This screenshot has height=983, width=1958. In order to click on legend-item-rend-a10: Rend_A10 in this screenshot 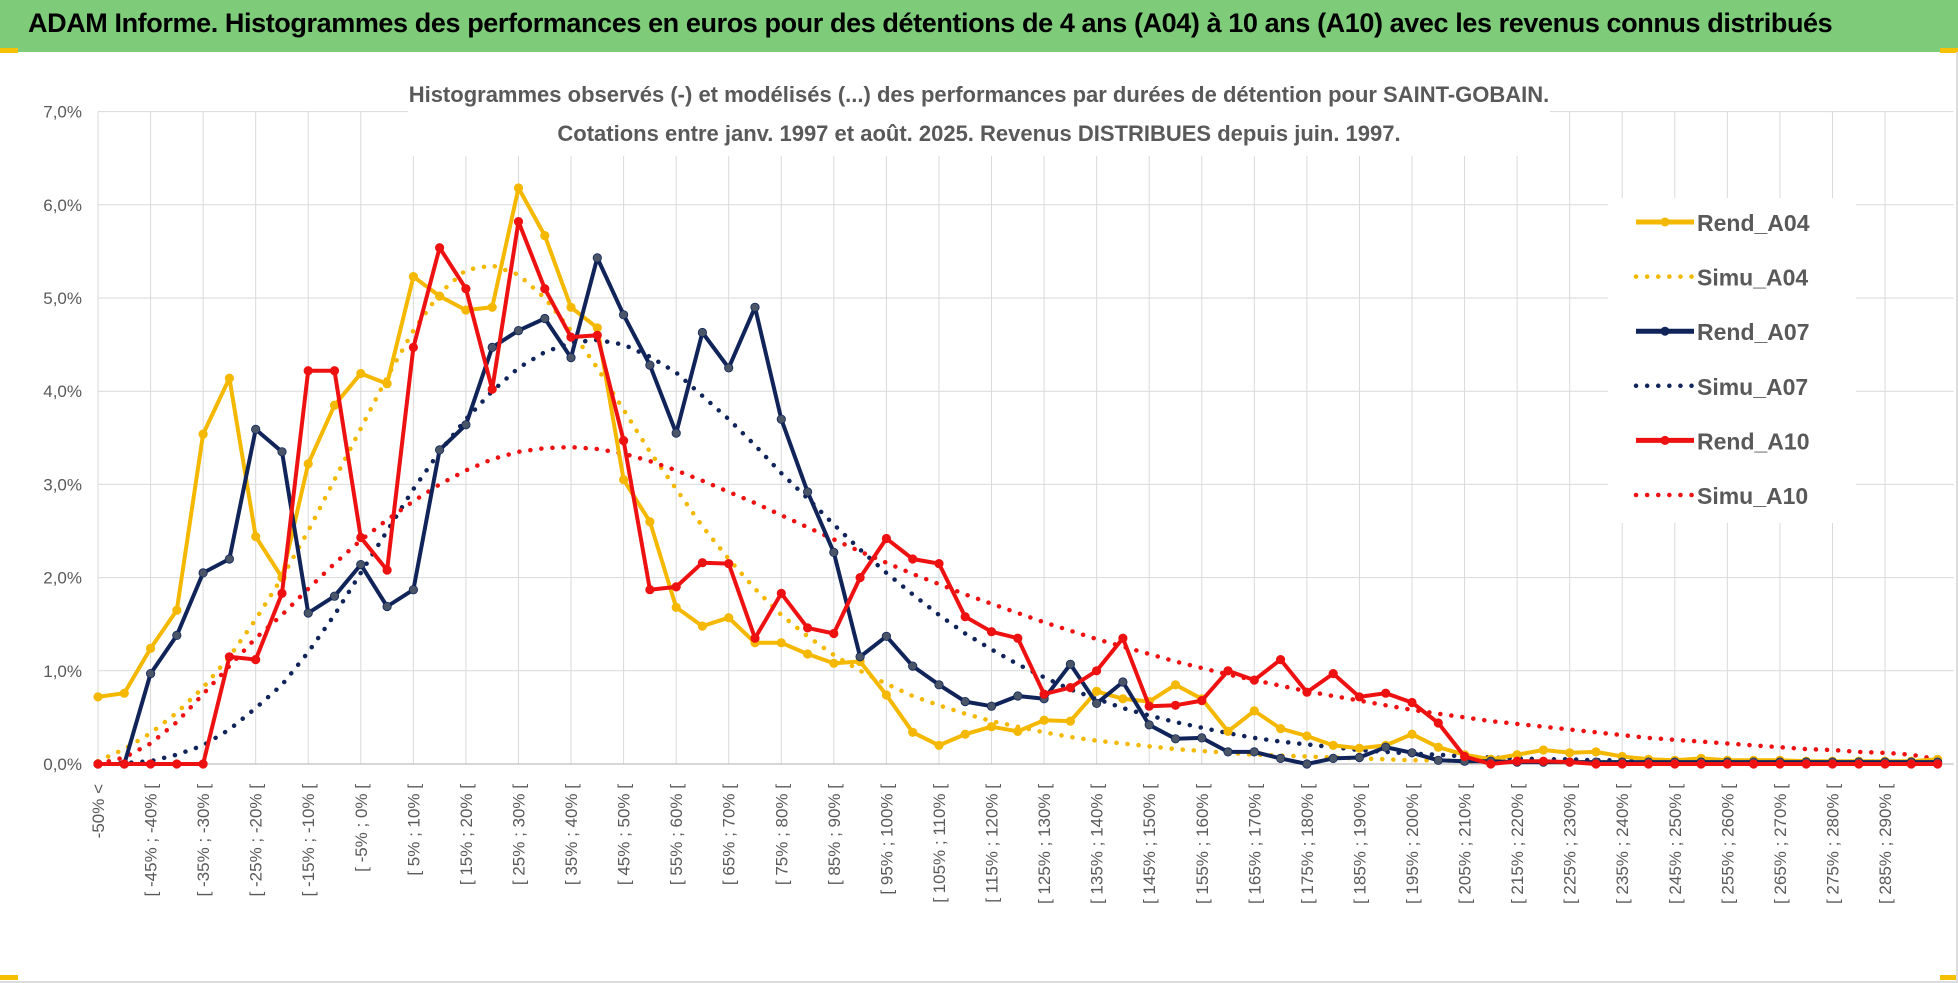, I will do `click(1722, 441)`.